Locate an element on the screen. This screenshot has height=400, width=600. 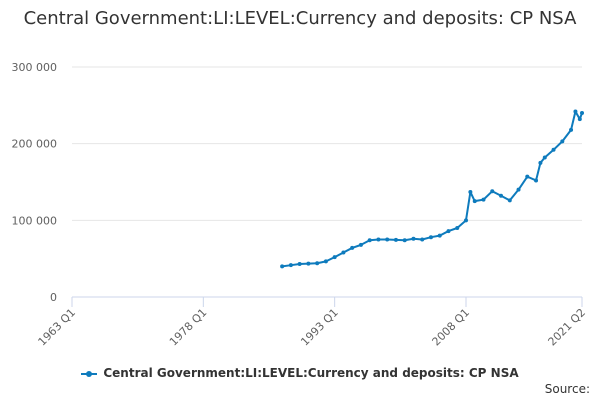
x-tick-label: 1993 Q1 is located at coordinates (319, 327).